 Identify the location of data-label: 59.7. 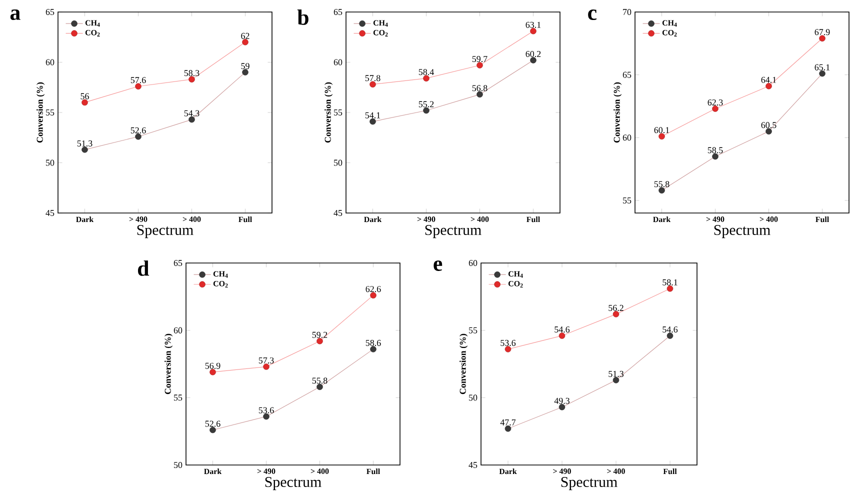
(480, 59).